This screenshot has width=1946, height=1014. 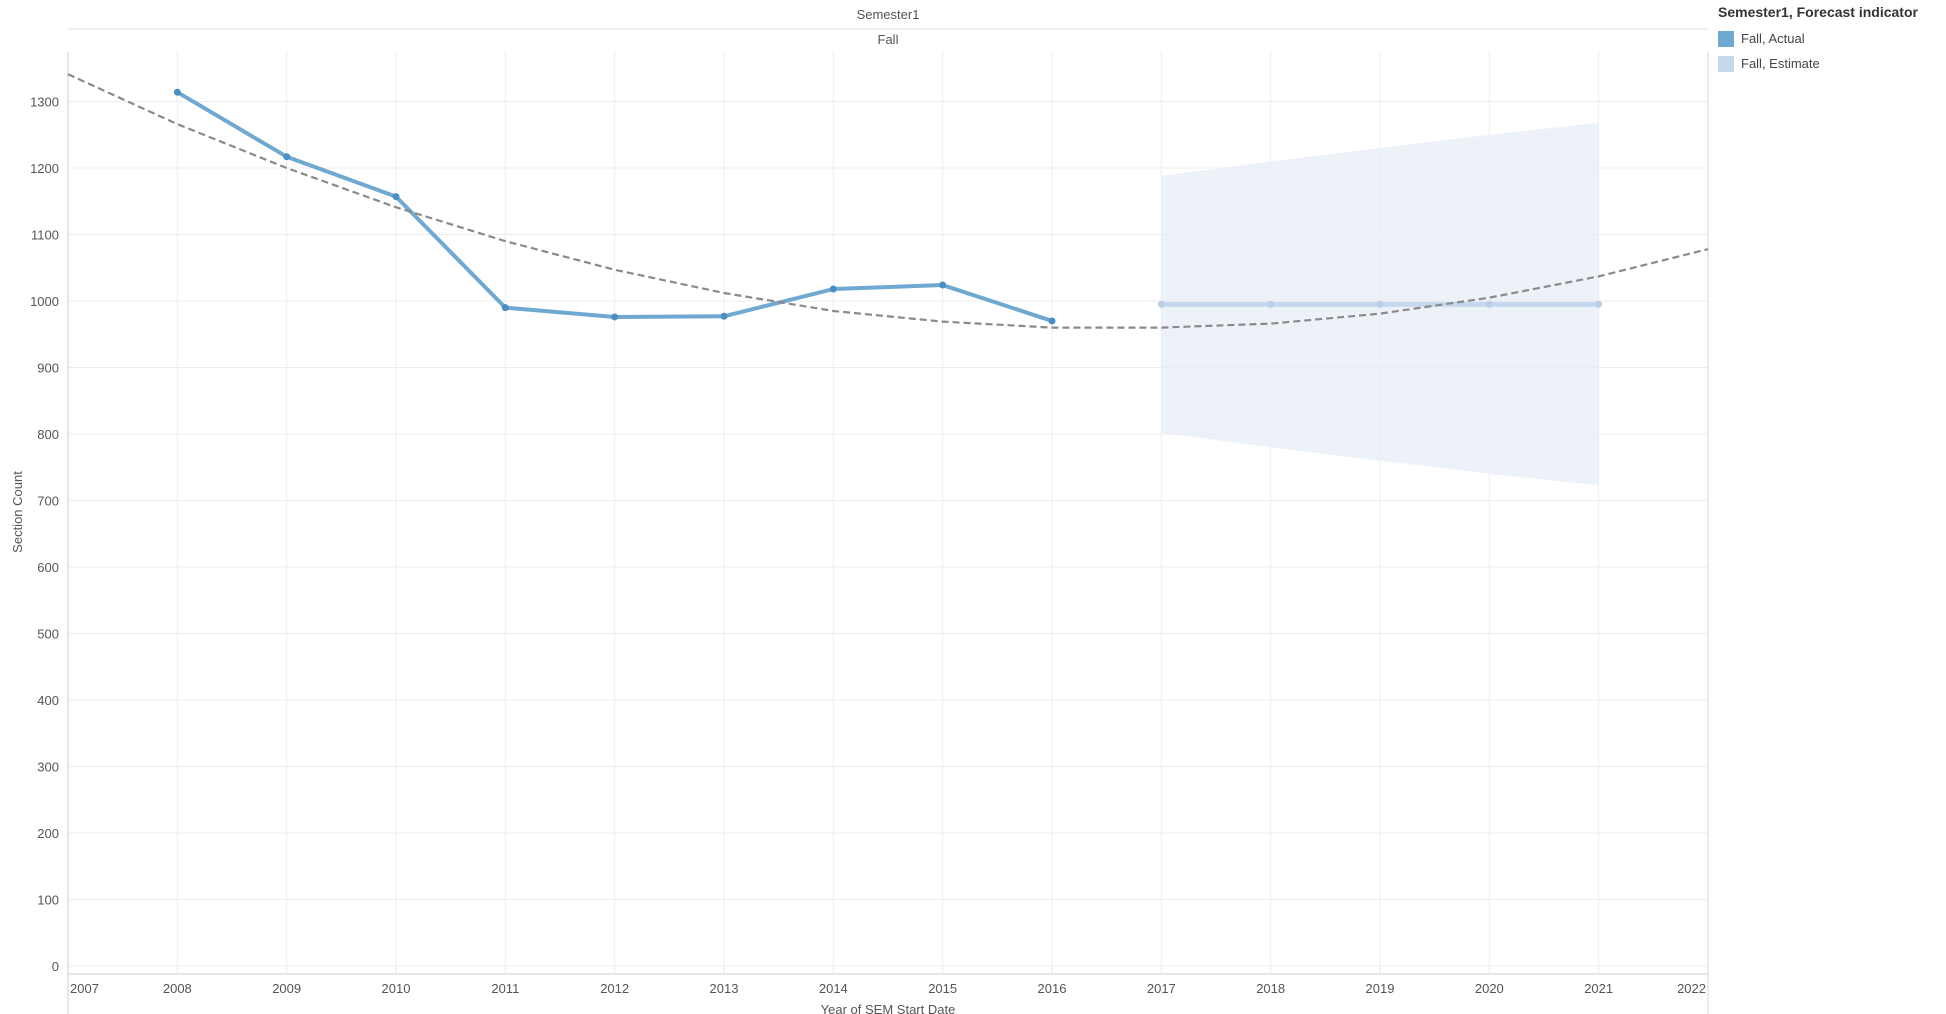 I want to click on x-tick-label: 2018, so click(x=1270, y=988).